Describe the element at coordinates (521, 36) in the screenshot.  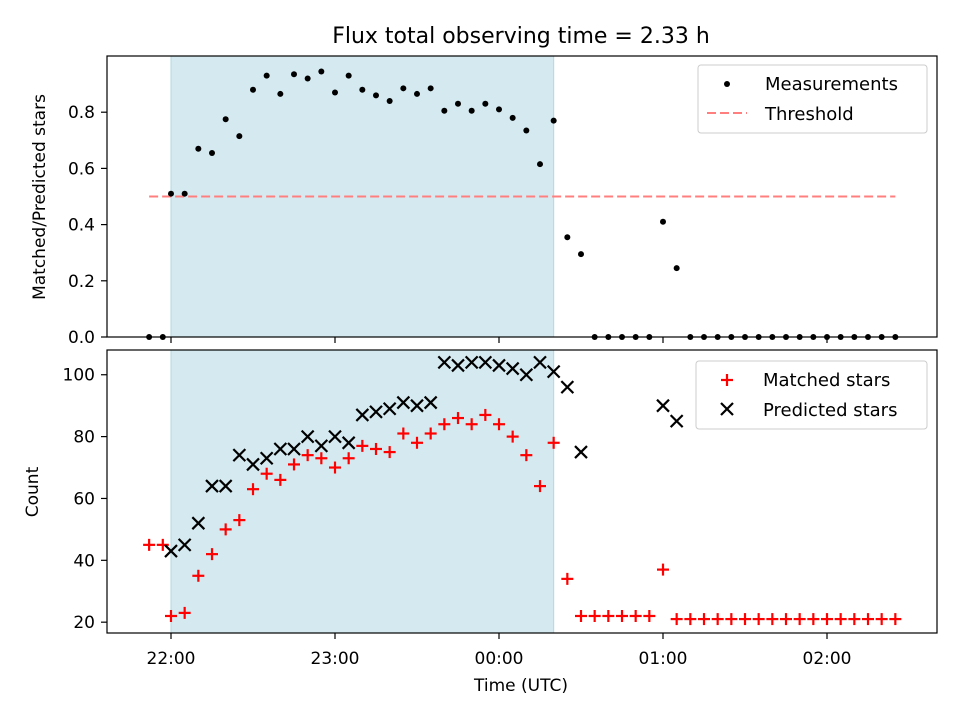
I see `top-chart-title: Flux total observing time = 2.33 h` at that location.